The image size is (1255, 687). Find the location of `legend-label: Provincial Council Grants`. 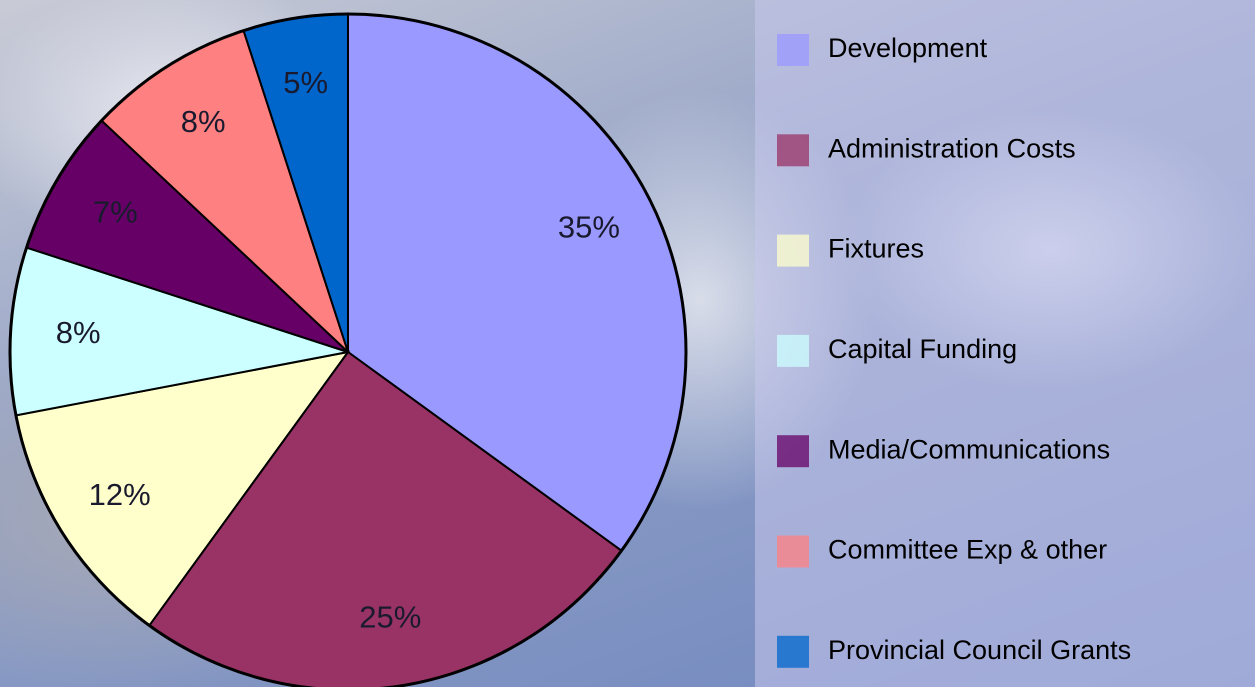

legend-label: Provincial Council Grants is located at coordinates (979, 650).